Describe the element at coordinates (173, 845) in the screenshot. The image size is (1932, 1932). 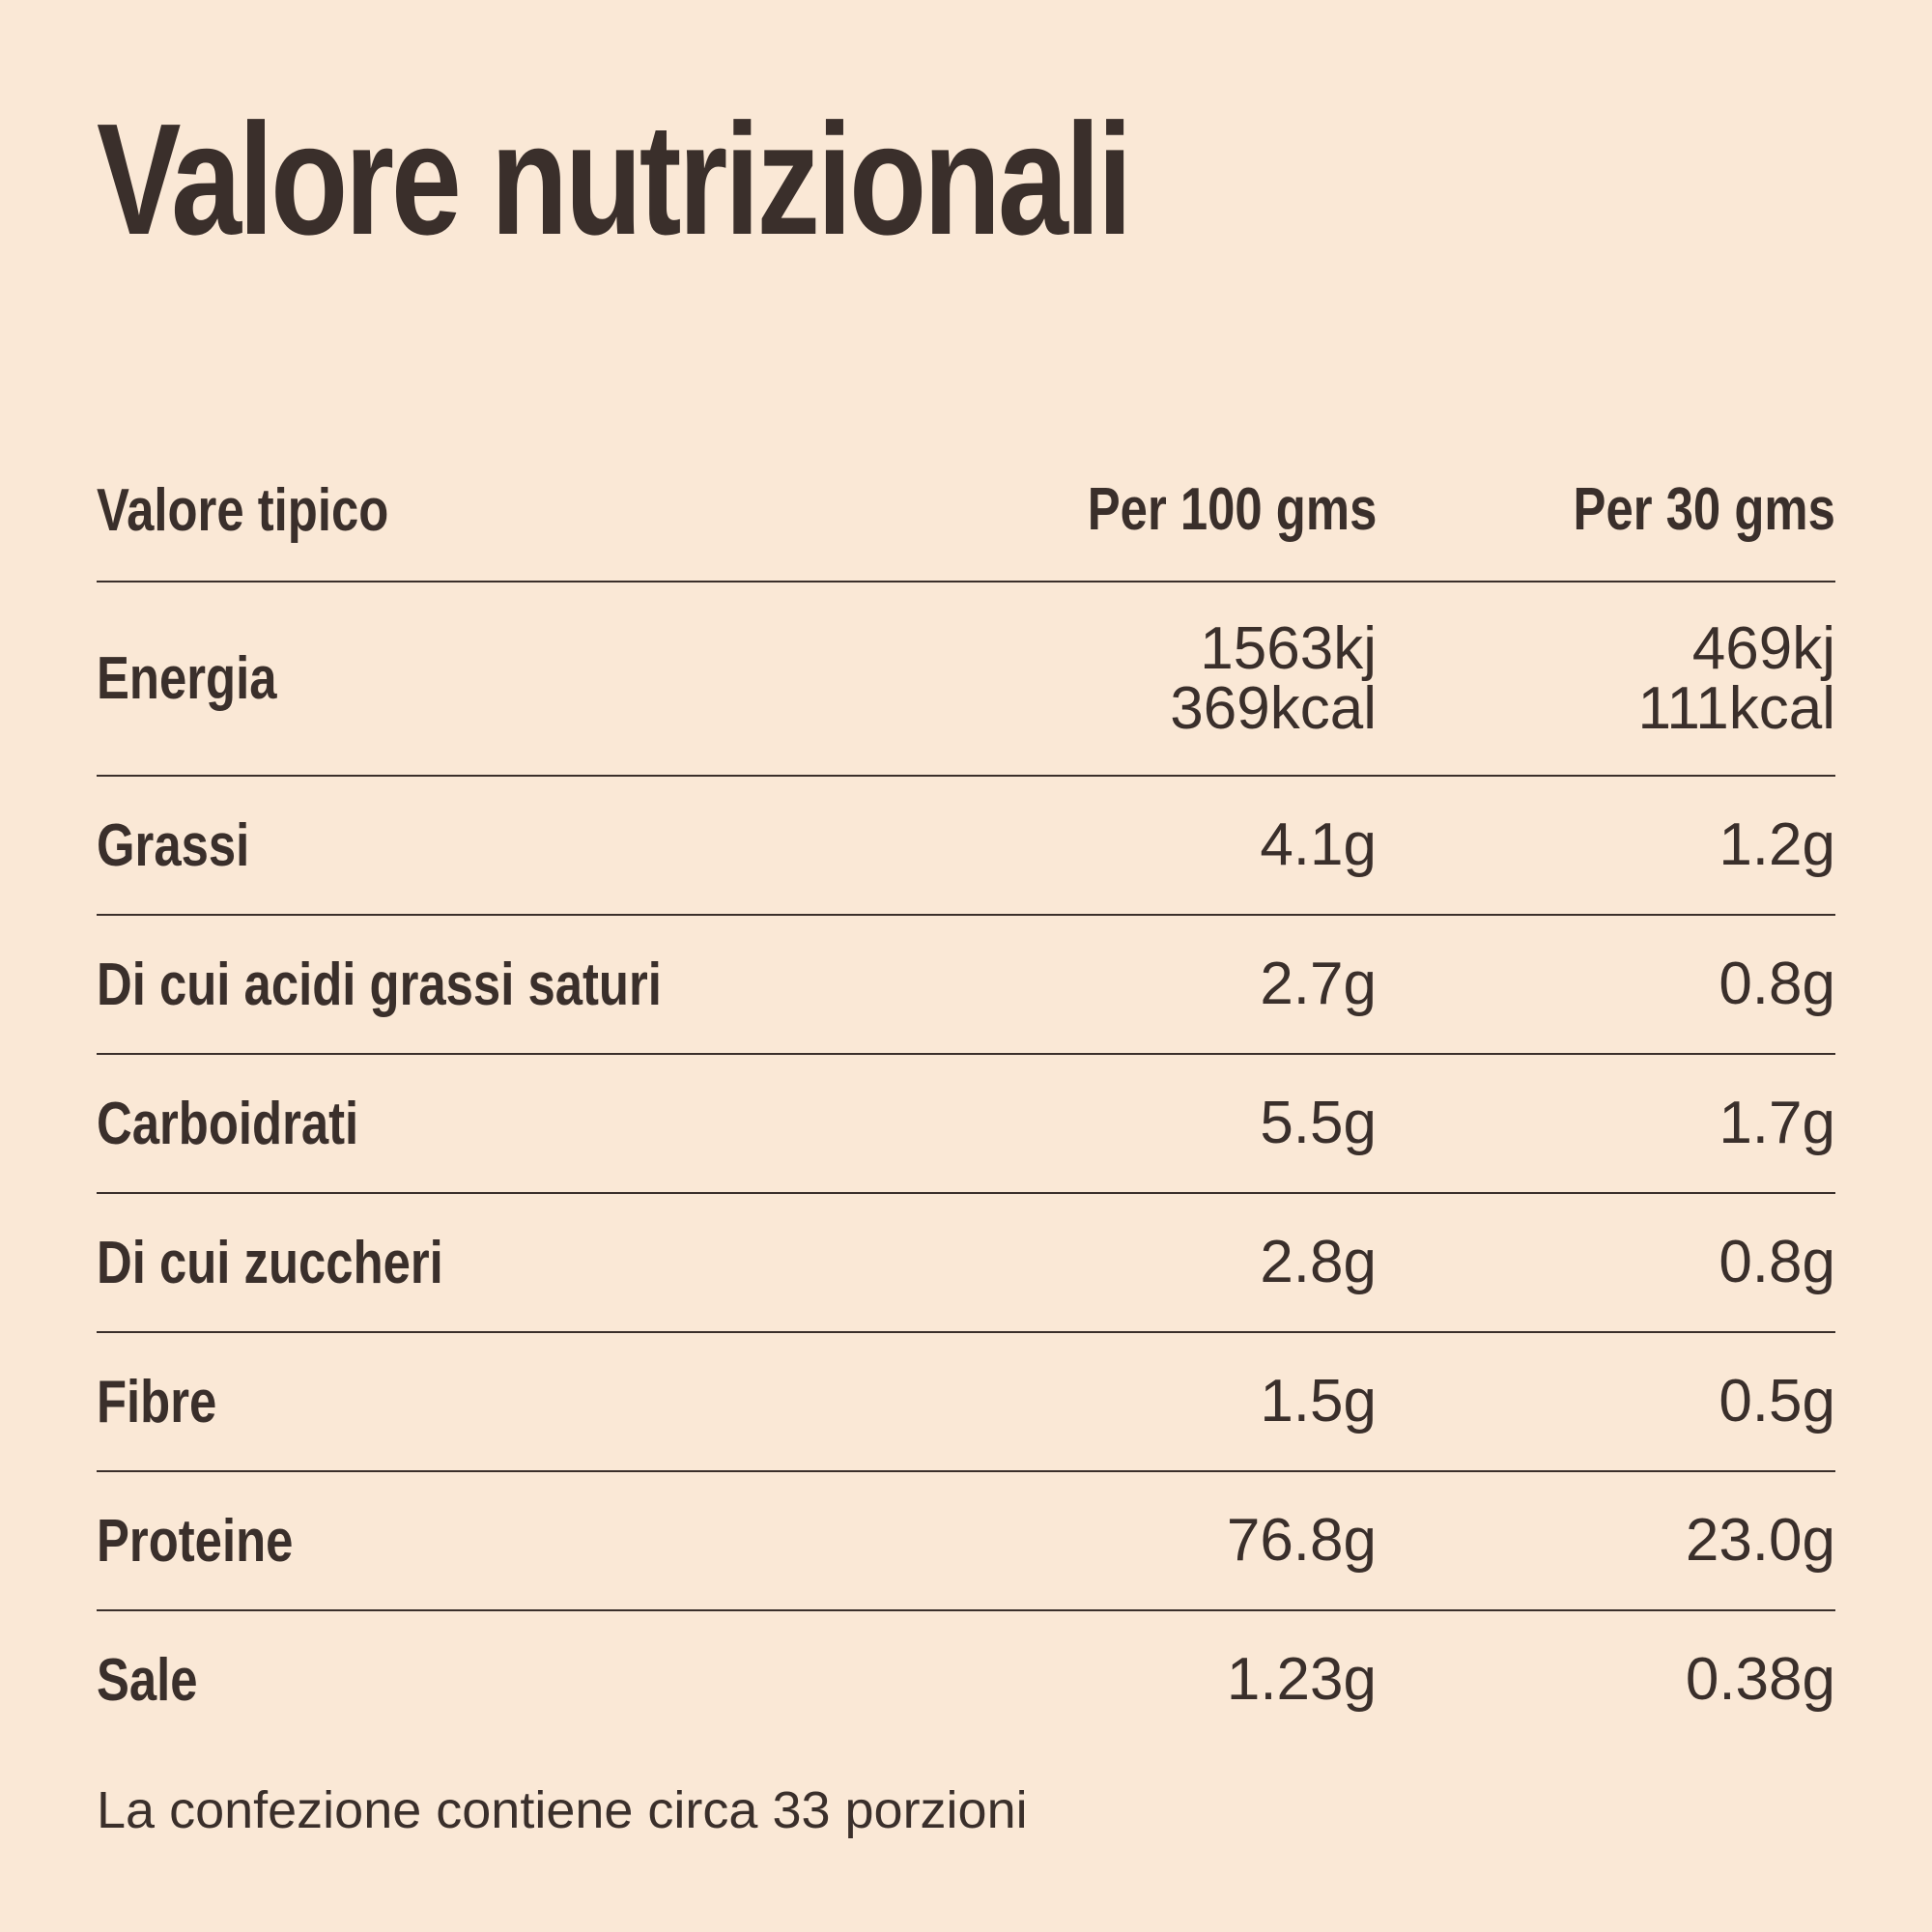
I see `cell-text: Grassi` at that location.